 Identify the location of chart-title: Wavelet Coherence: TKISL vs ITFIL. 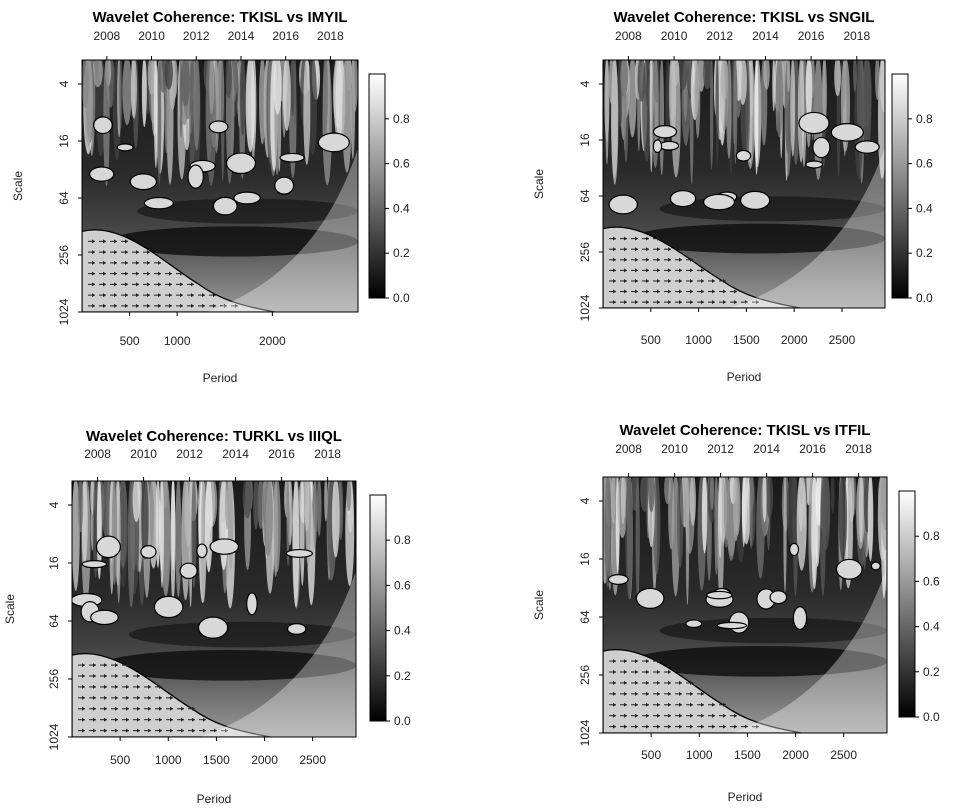
(745, 430).